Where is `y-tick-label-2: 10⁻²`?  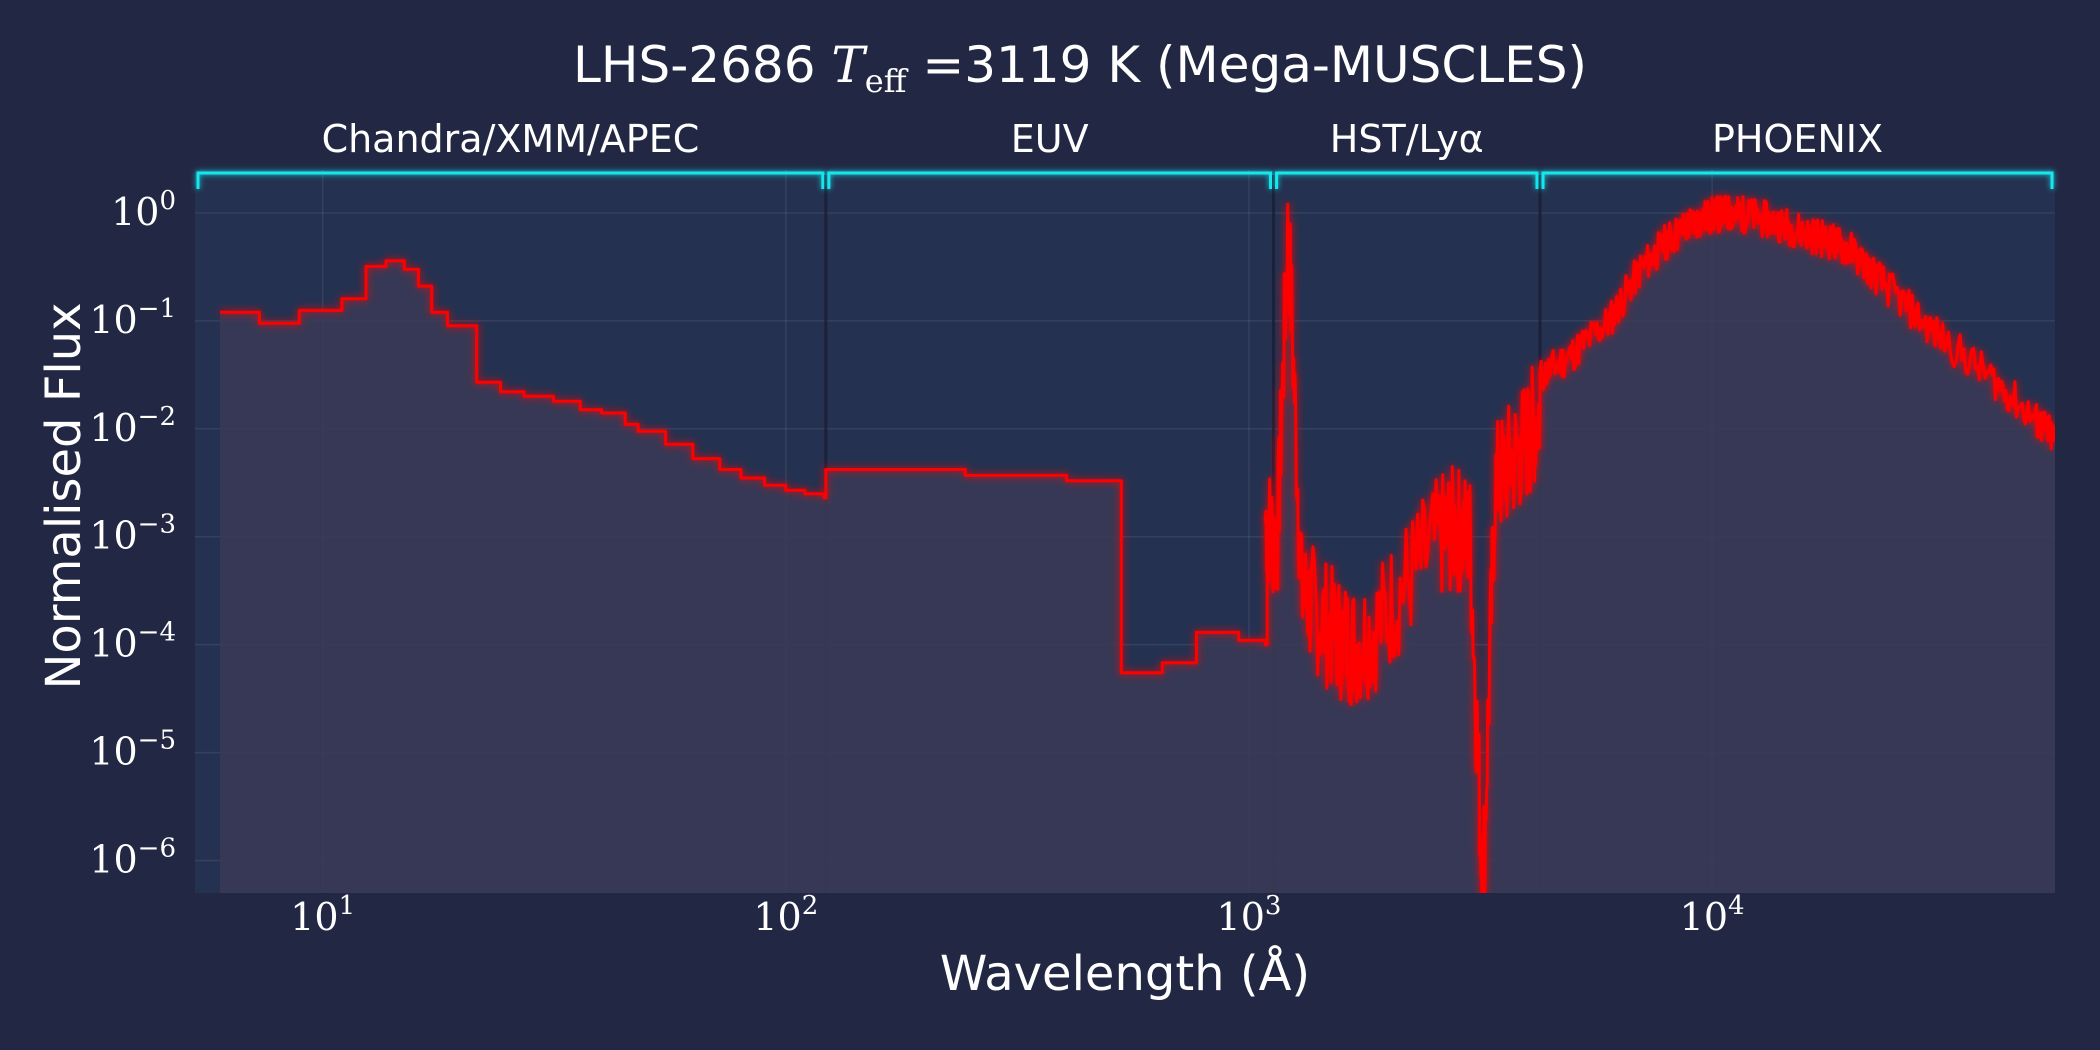
y-tick-label-2: 10⁻² is located at coordinates (132, 426).